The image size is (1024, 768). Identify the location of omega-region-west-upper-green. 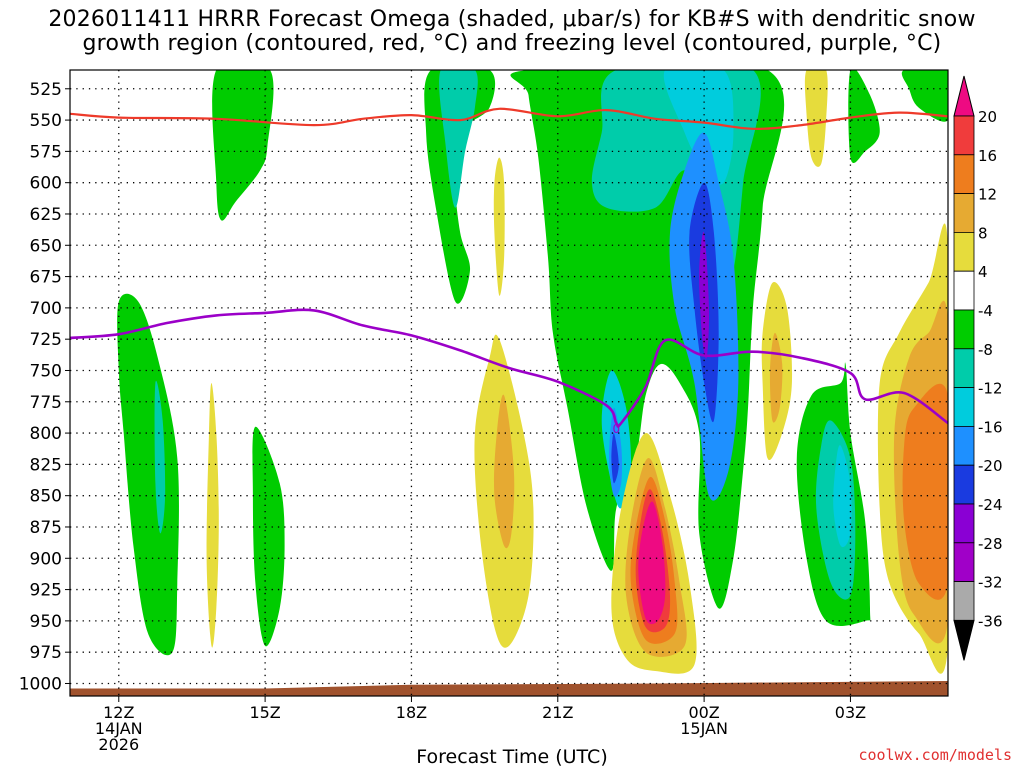
(243, 145).